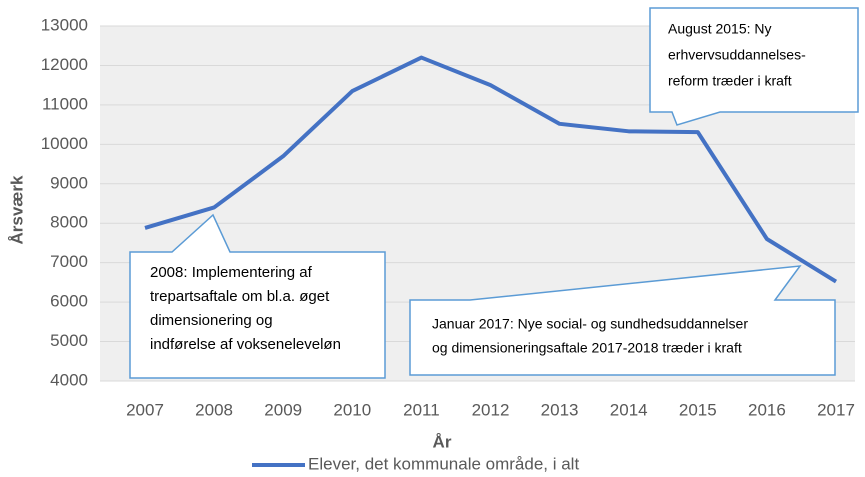 This screenshot has height=477, width=865. What do you see at coordinates (629, 409) in the screenshot?
I see `x-tick-label: 2014` at bounding box center [629, 409].